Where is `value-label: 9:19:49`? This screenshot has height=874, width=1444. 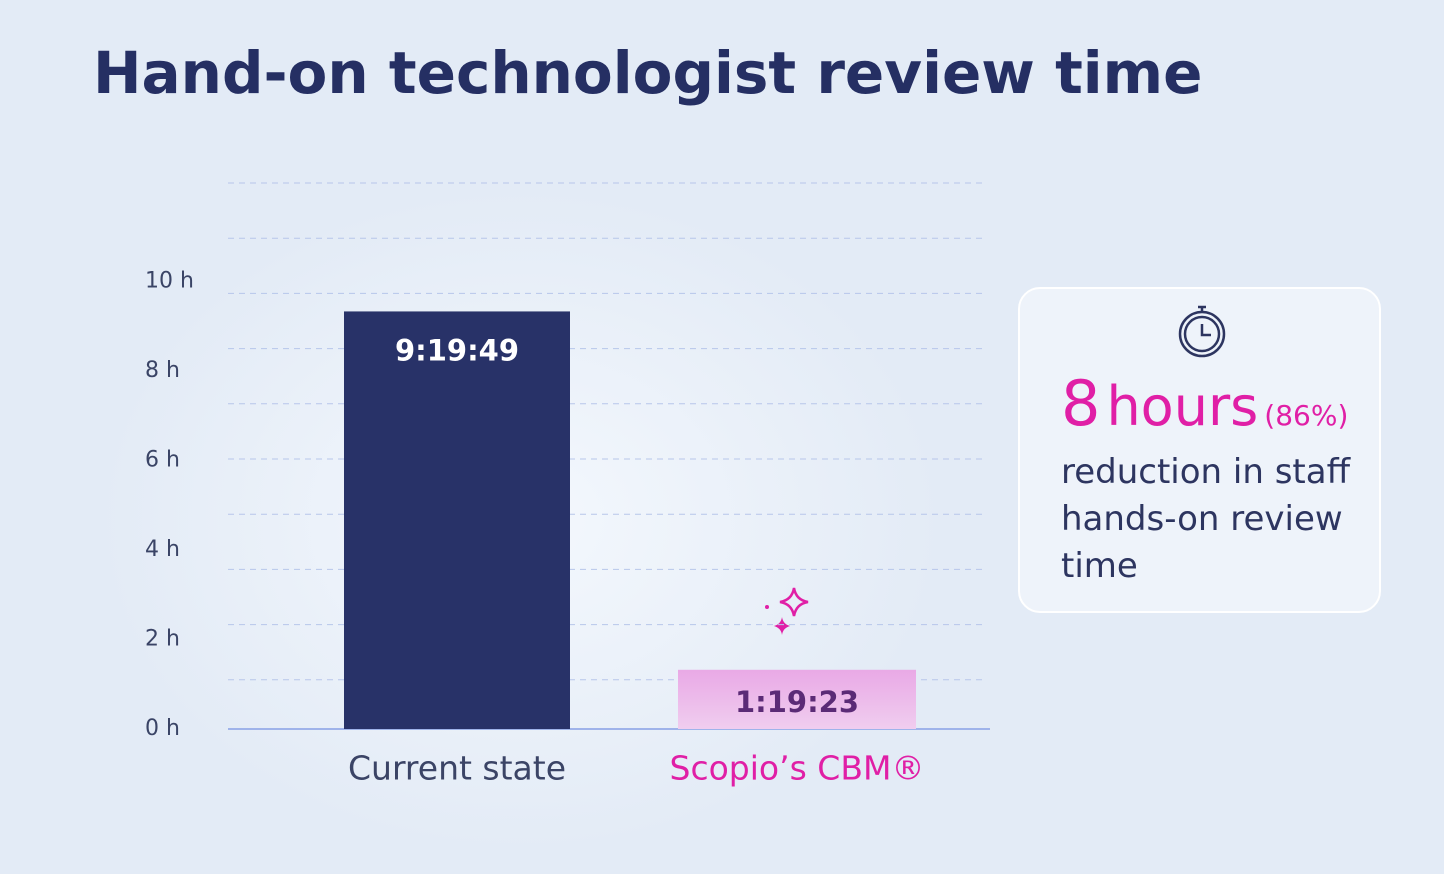 value-label: 9:19:49 is located at coordinates (457, 350).